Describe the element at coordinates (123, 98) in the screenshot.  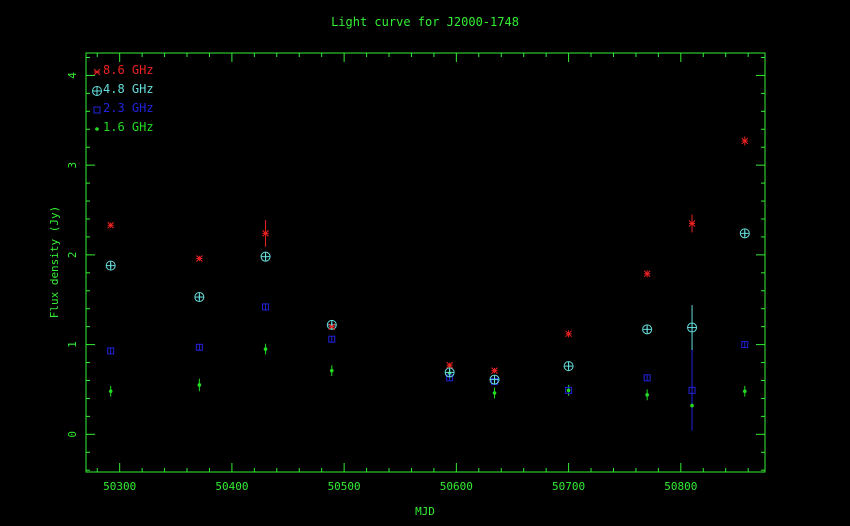
I see `legend: 8.6 GHz 4.8 GHz 2.3 GHz 1.6 GHz` at that location.